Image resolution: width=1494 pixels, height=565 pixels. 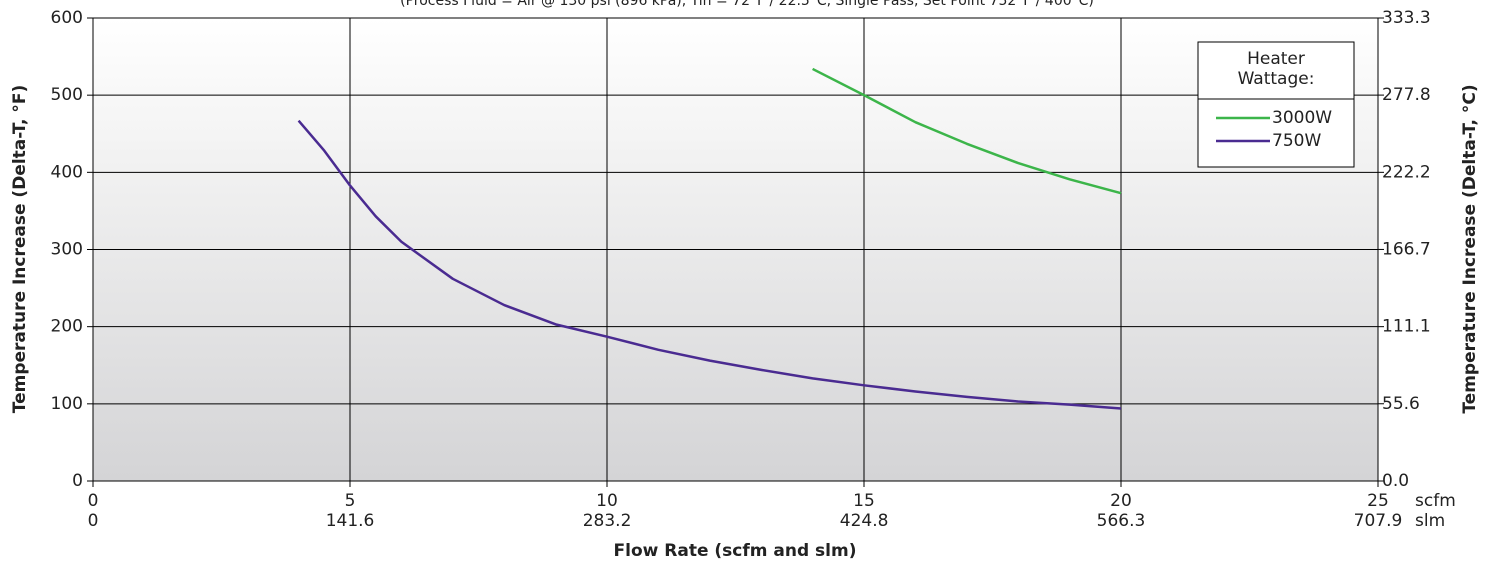 I want to click on y-tick-label: 300, so click(x=67, y=250).